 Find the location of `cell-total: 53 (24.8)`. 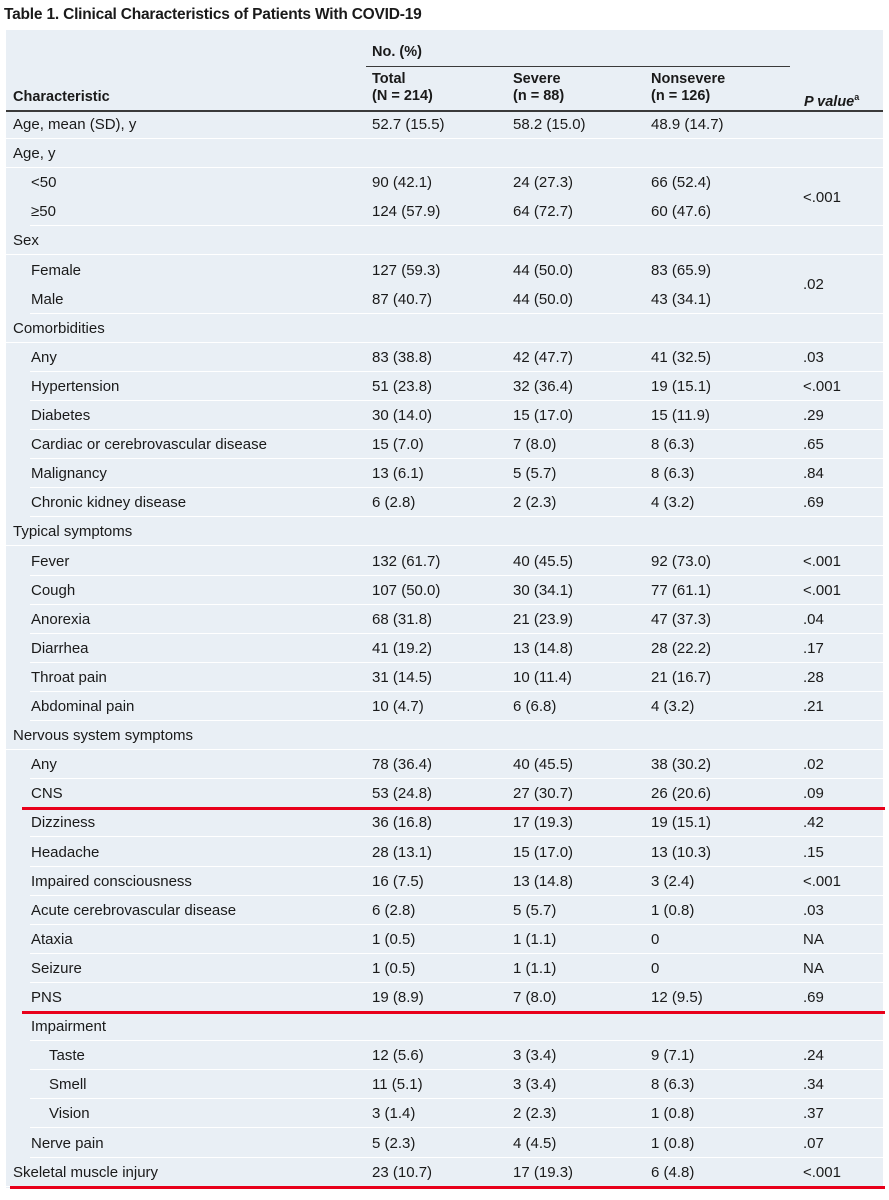

cell-total: 53 (24.8) is located at coordinates (402, 794).